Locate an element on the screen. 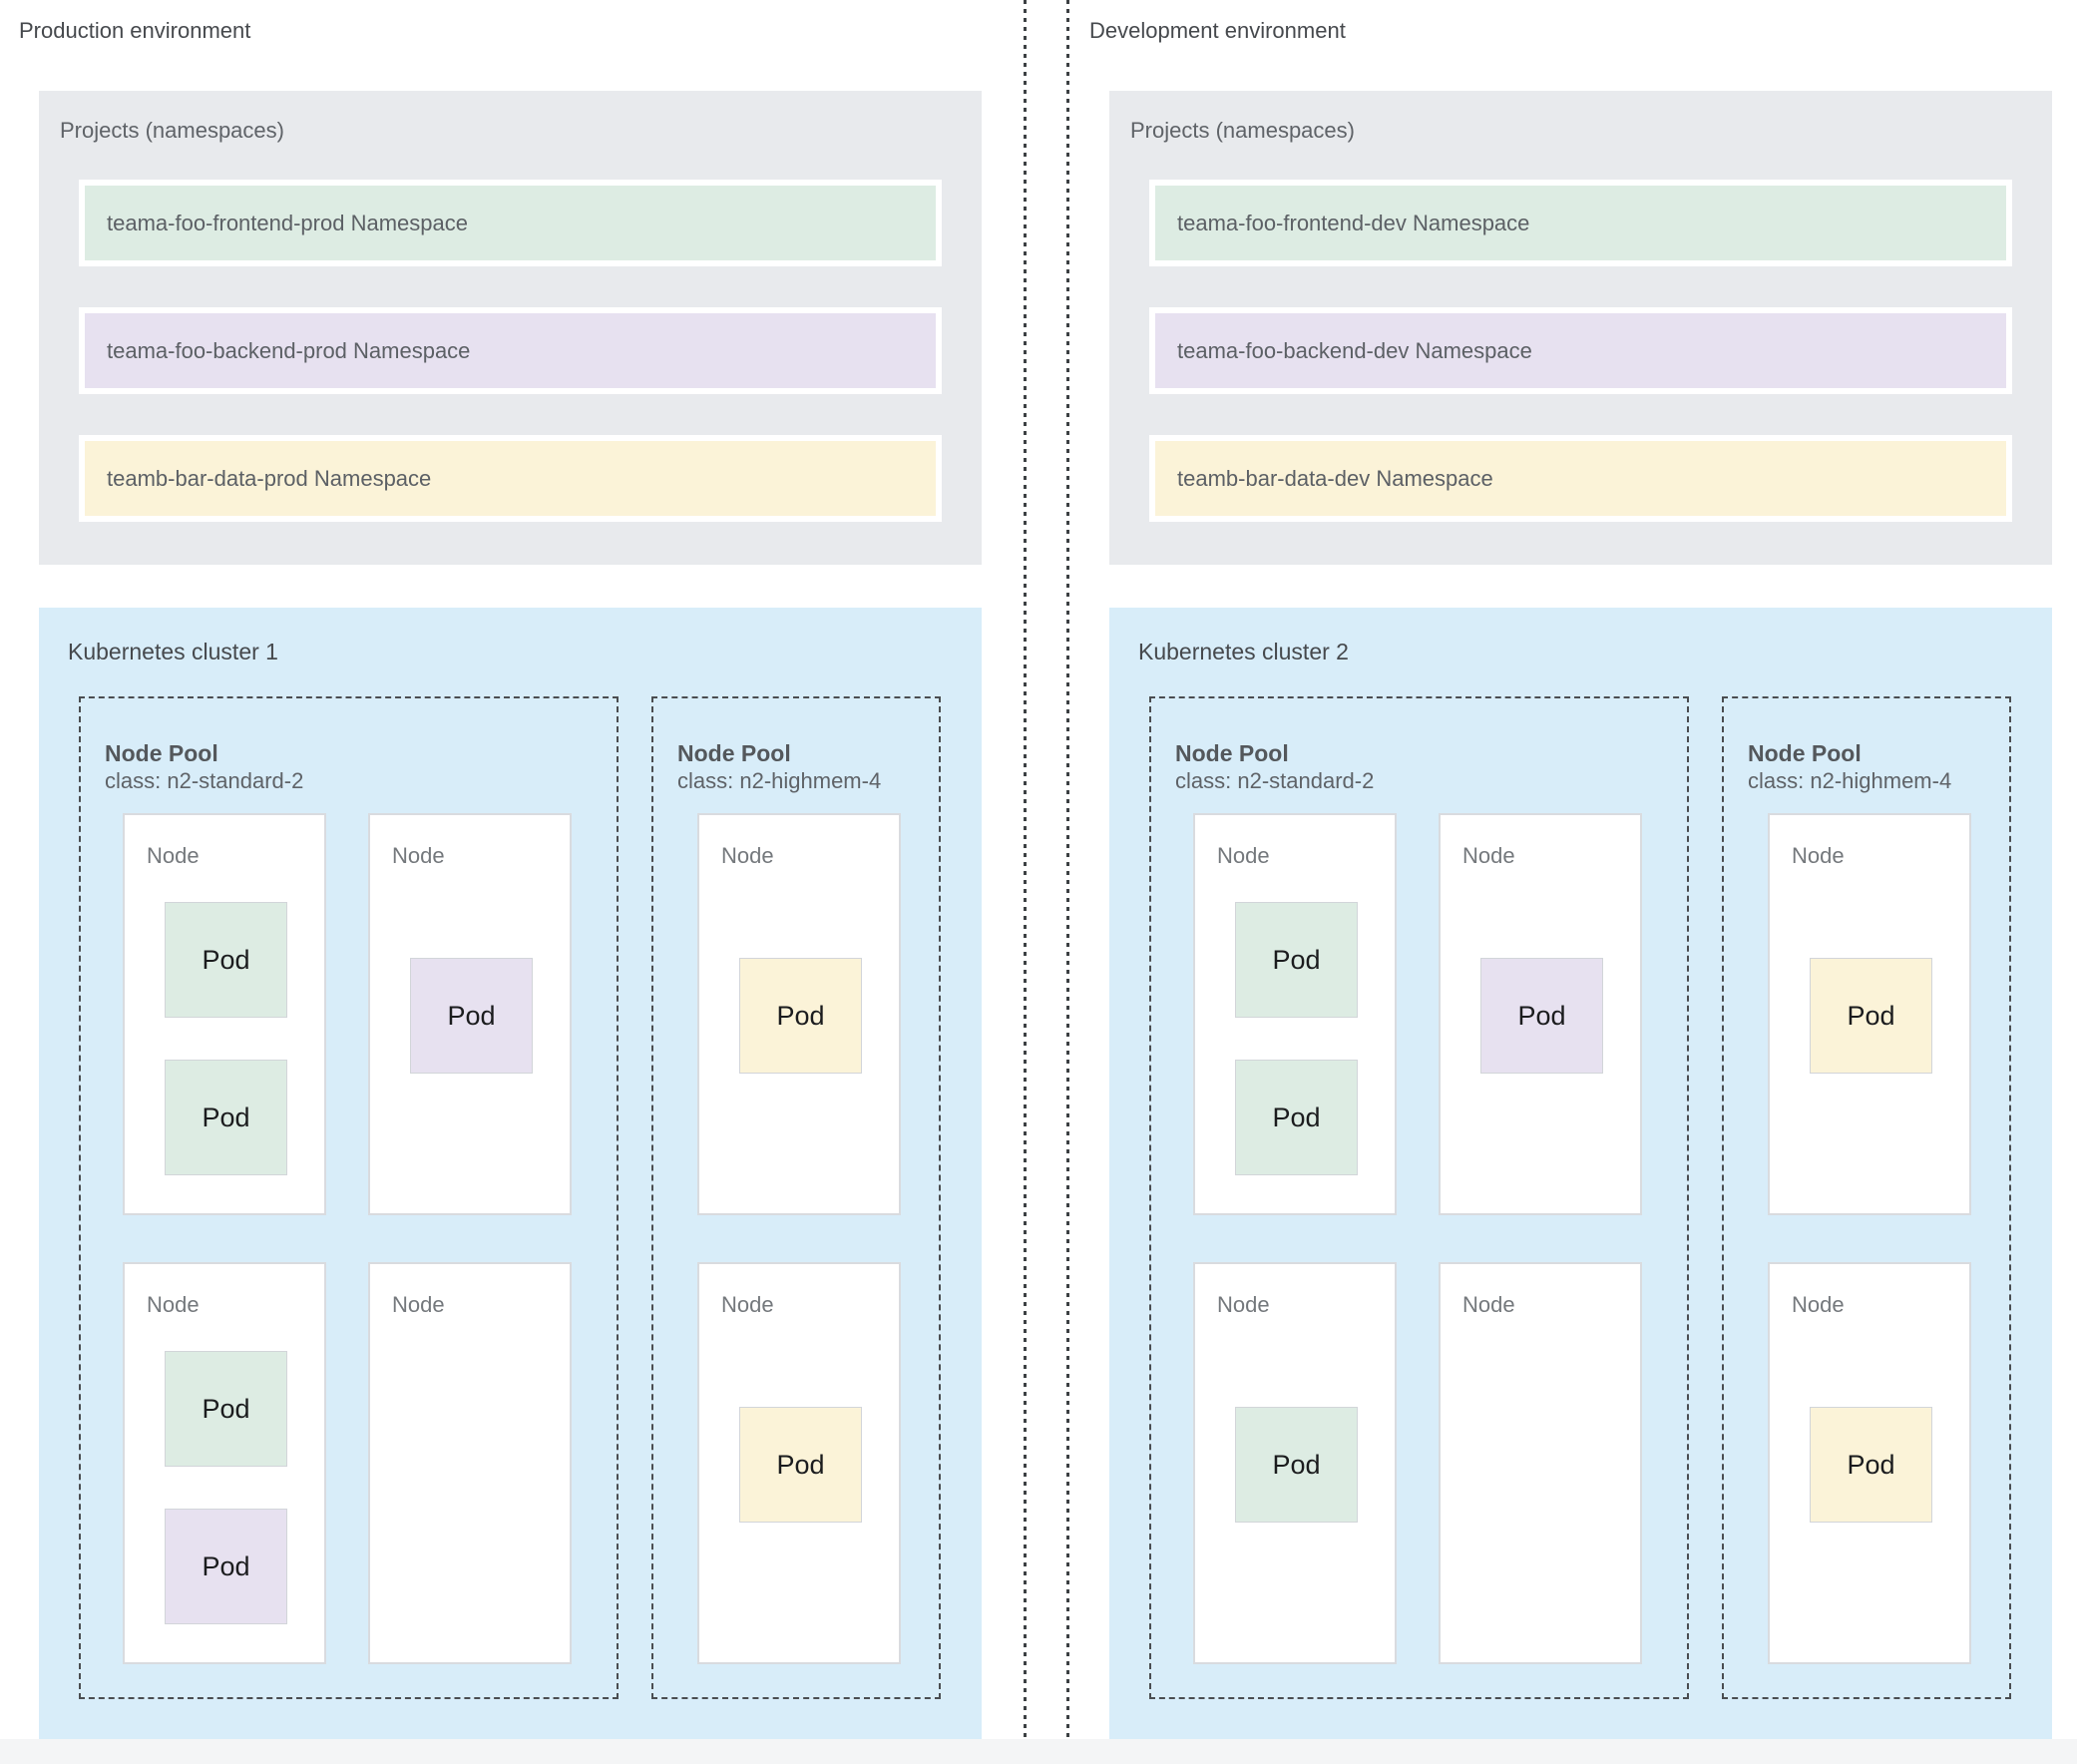  namespace-bar-backend-prod: teama-foo-backend-prod Namespace is located at coordinates (511, 350).